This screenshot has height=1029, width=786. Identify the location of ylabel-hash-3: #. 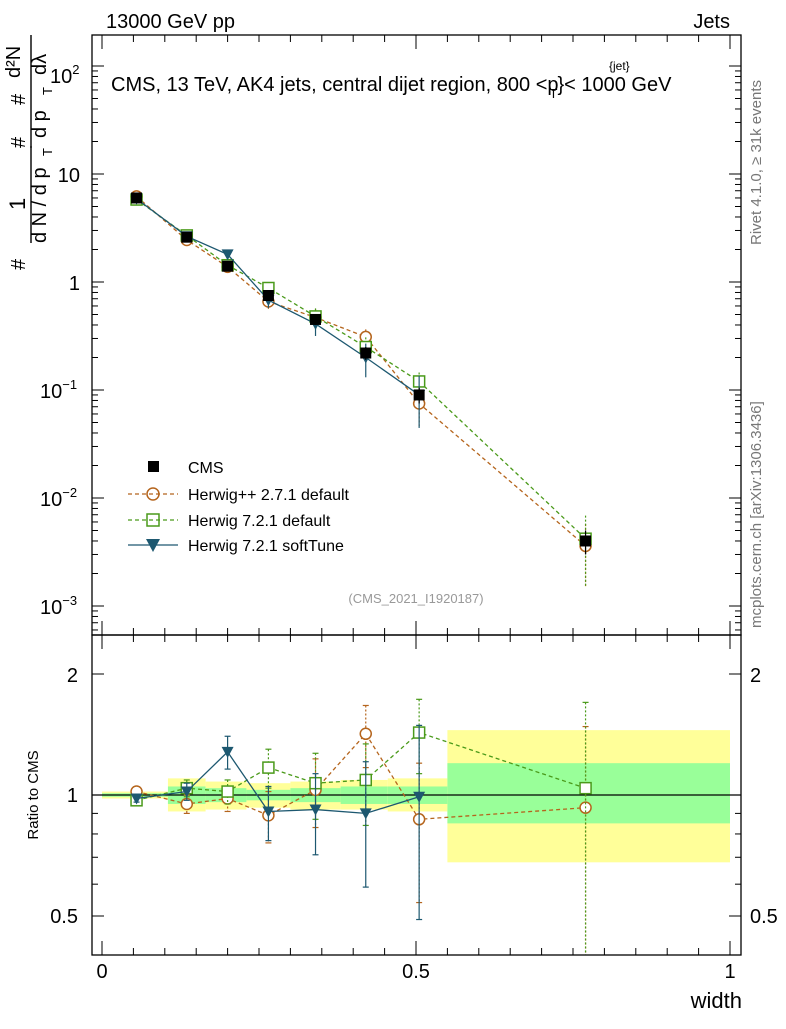
(19, 99).